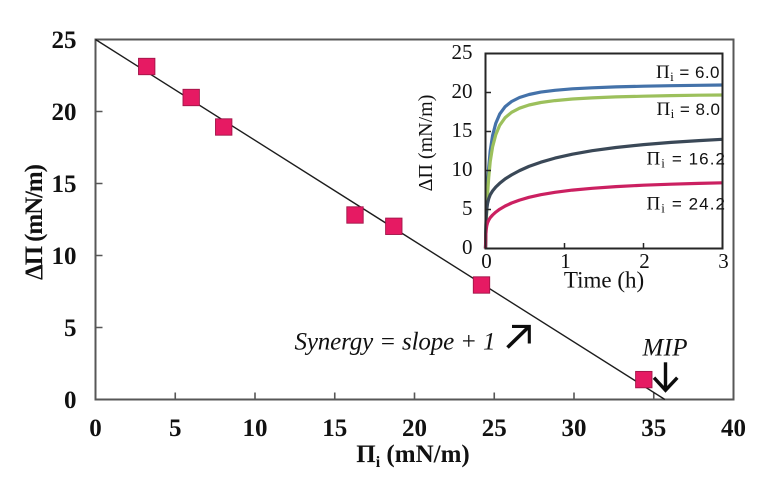 This screenshot has height=487, width=766. I want to click on svg-text: 40, so click(733, 428).